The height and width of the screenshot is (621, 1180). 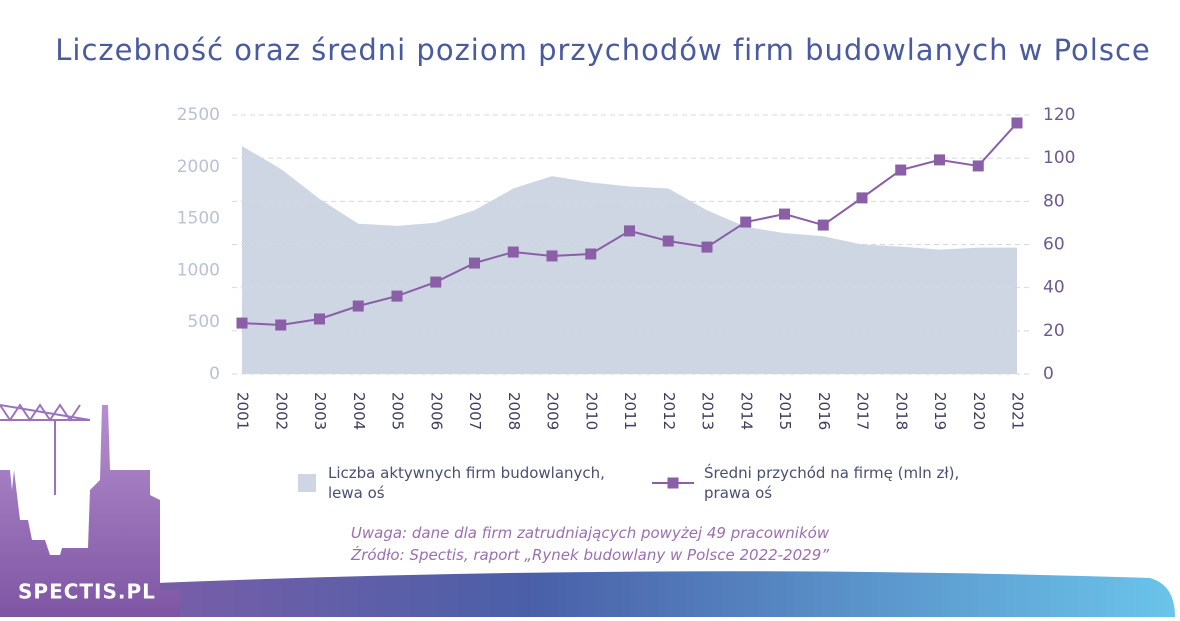 What do you see at coordinates (1054, 201) in the screenshot?
I see `y2-tick-label: 80` at bounding box center [1054, 201].